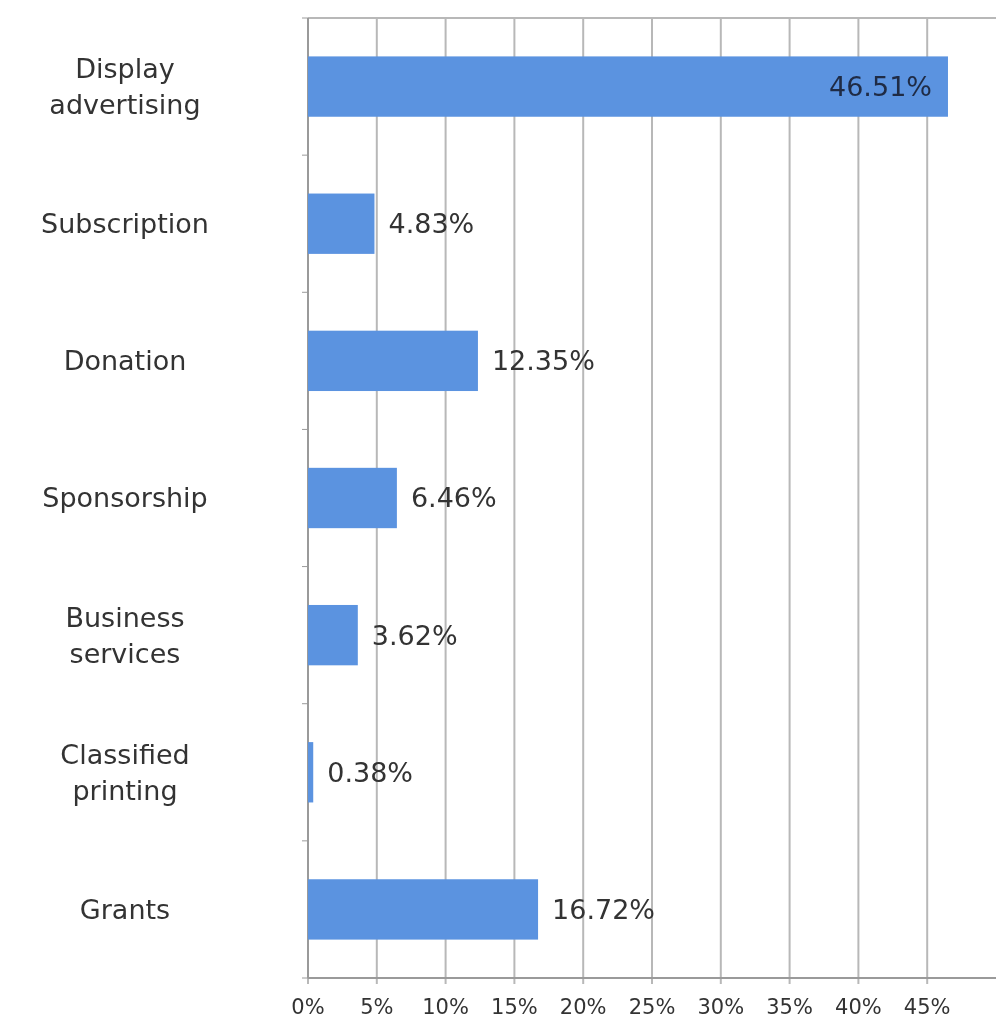 Image resolution: width=1006 pixels, height=1027 pixels. What do you see at coordinates (927, 1007) in the screenshot?
I see `x-tick-label: 45%` at bounding box center [927, 1007].